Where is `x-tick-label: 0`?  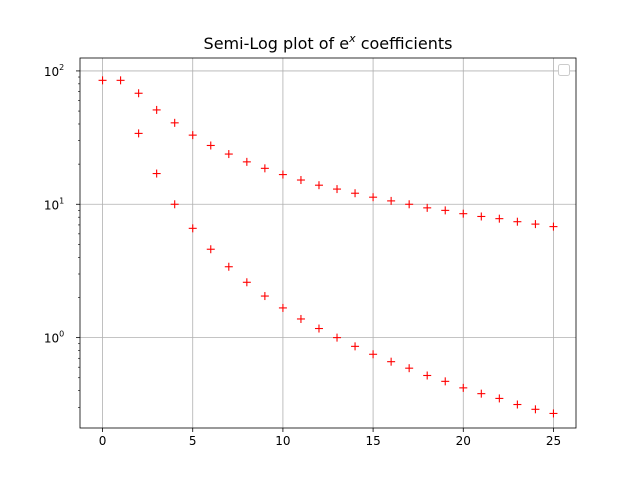 x-tick-label: 0 is located at coordinates (103, 441).